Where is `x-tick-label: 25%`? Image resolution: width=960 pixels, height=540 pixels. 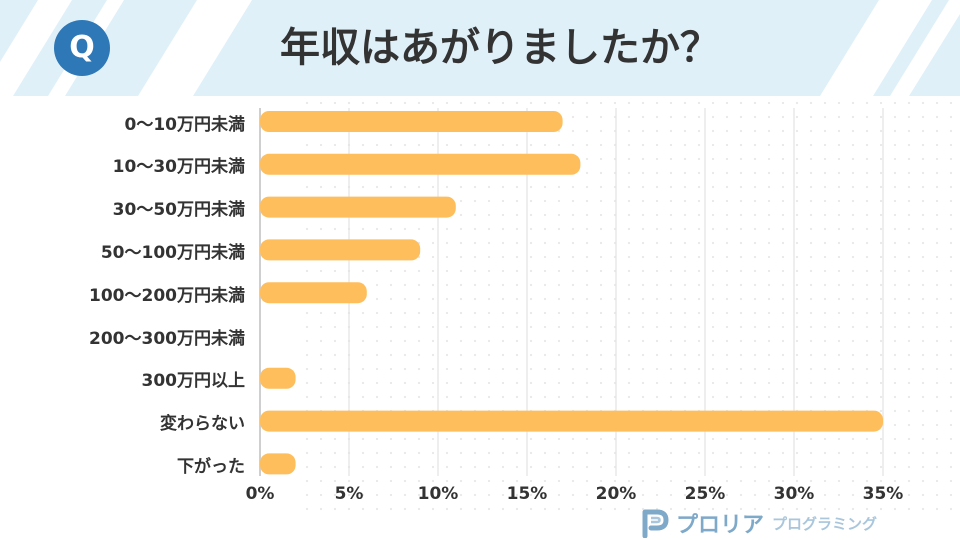 x-tick-label: 25% is located at coordinates (705, 494).